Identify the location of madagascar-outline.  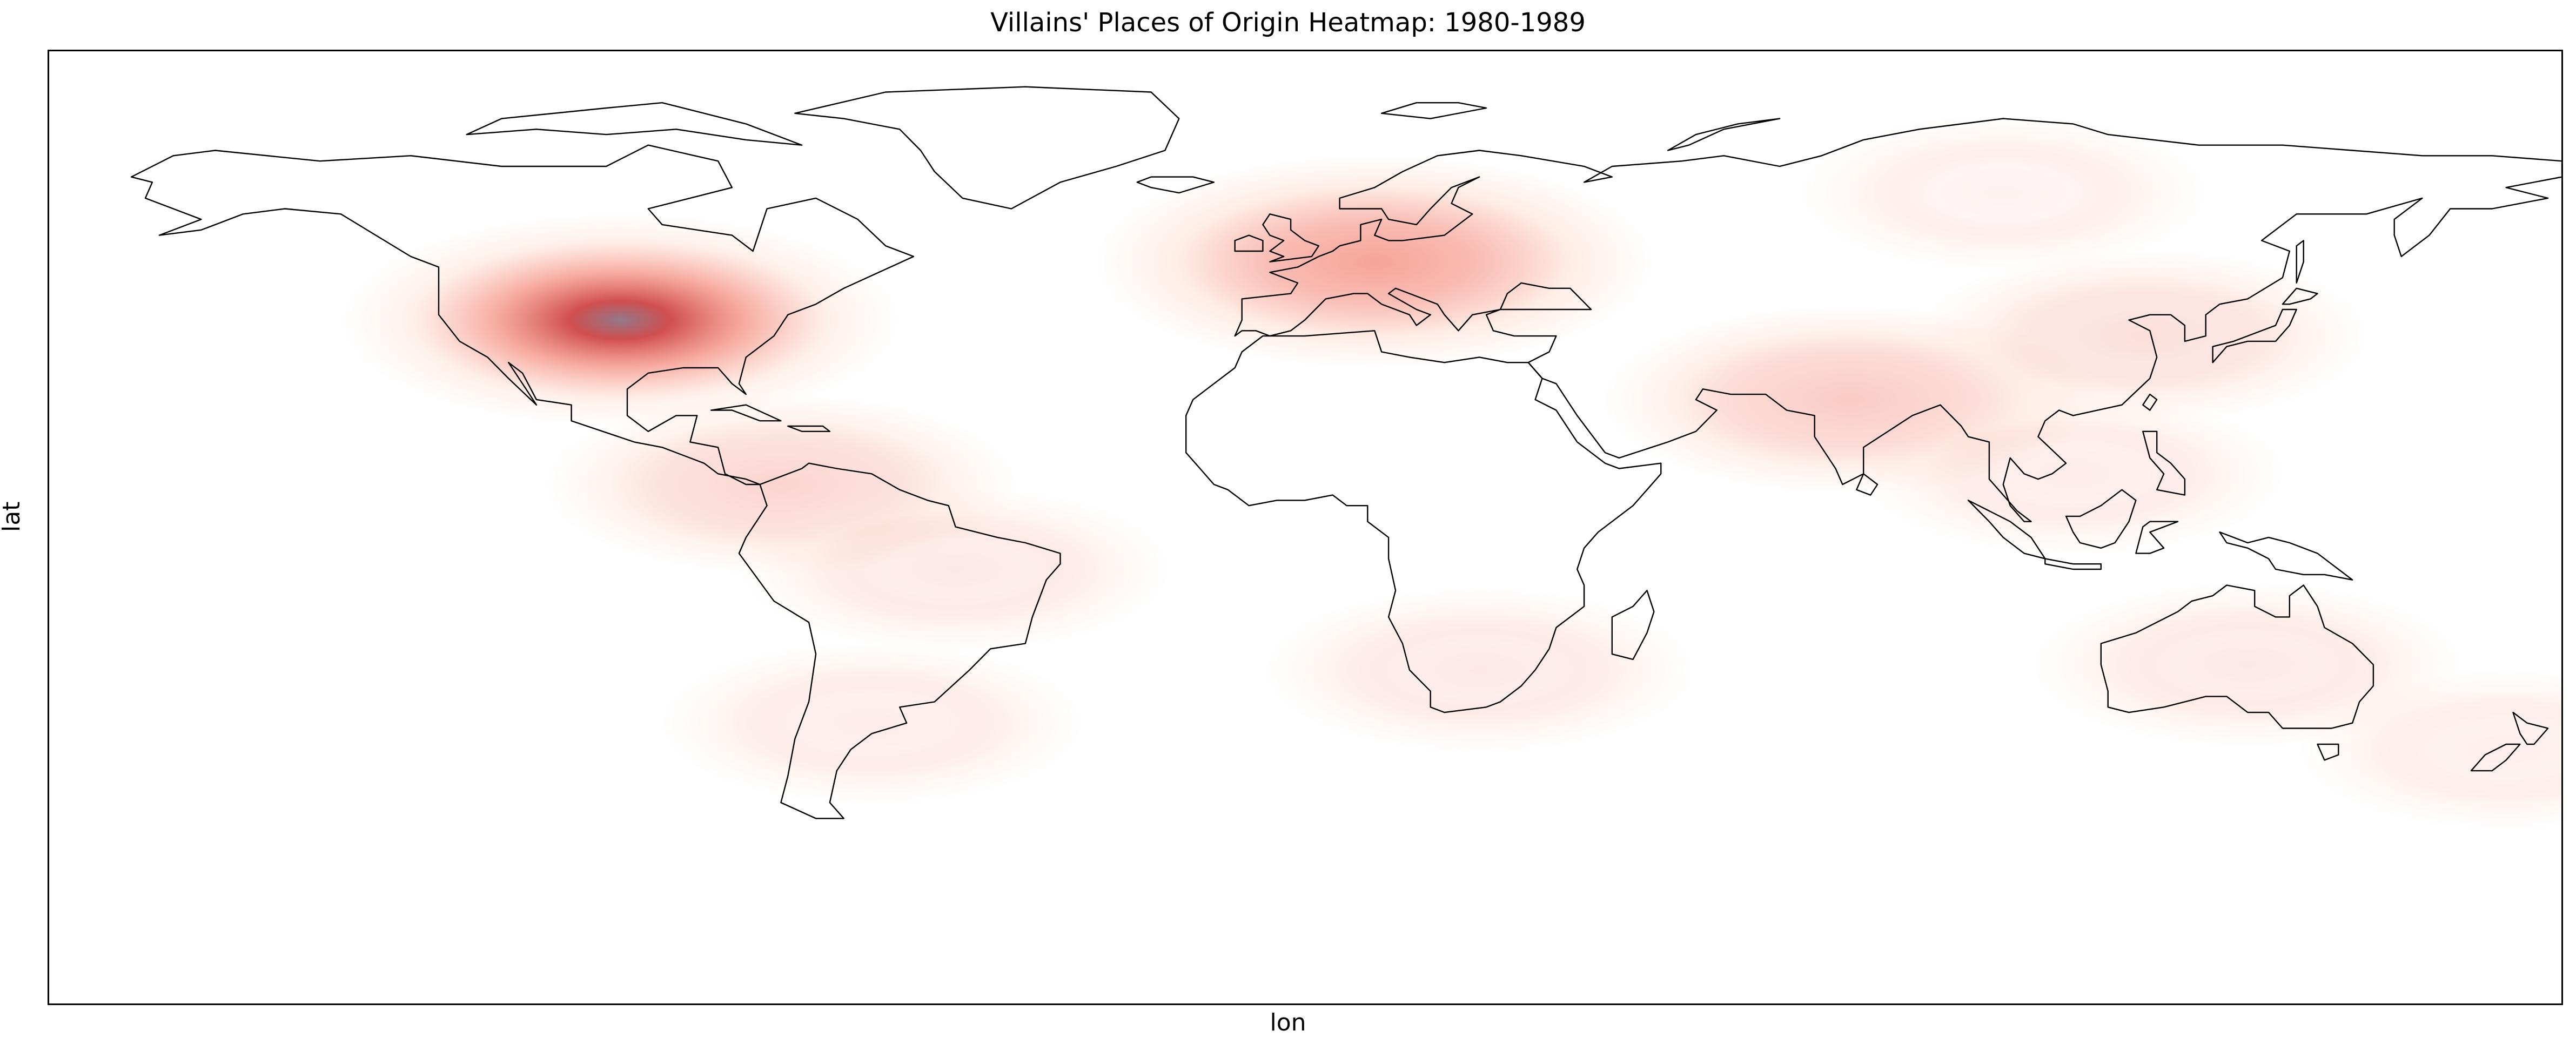
(1633, 625).